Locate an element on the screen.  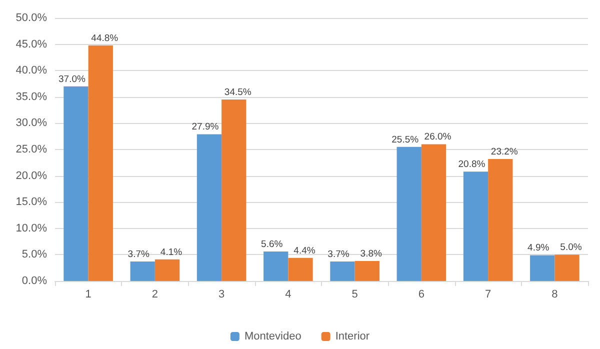
data-label: 34.5% is located at coordinates (238, 92).